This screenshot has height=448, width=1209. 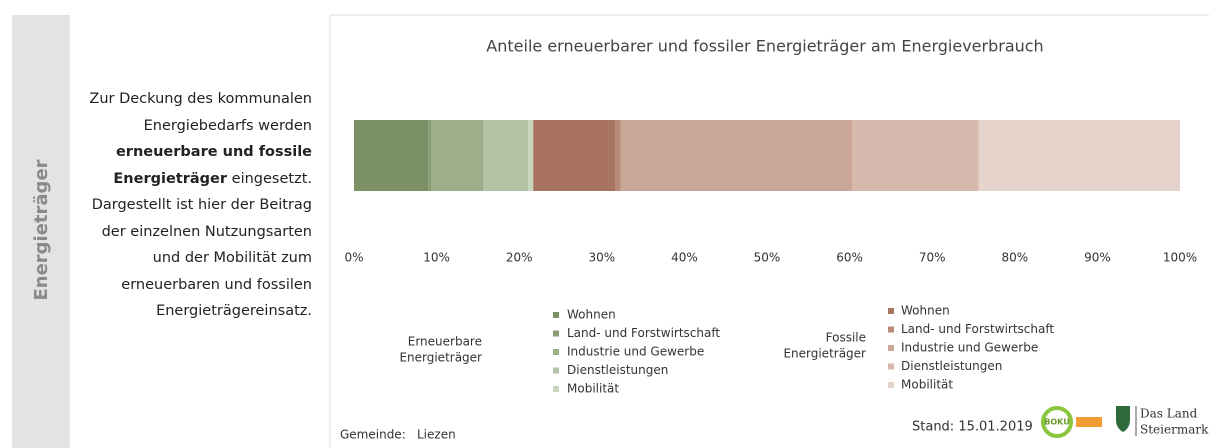 What do you see at coordinates (846, 338) in the screenshot?
I see `legend-group-label: Fossile` at bounding box center [846, 338].